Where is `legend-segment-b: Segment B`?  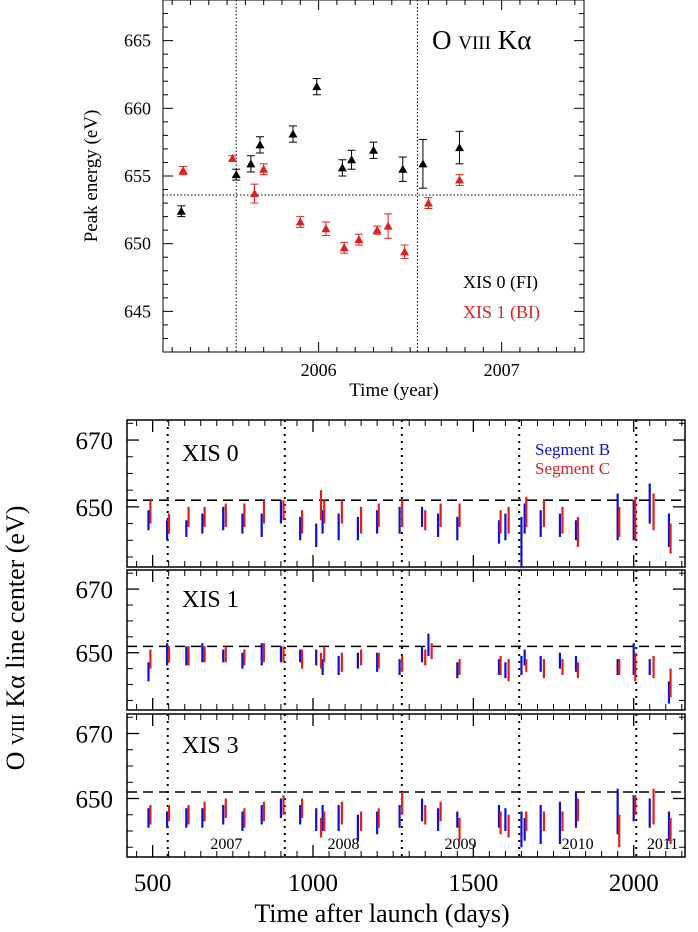
legend-segment-b: Segment B is located at coordinates (572, 449).